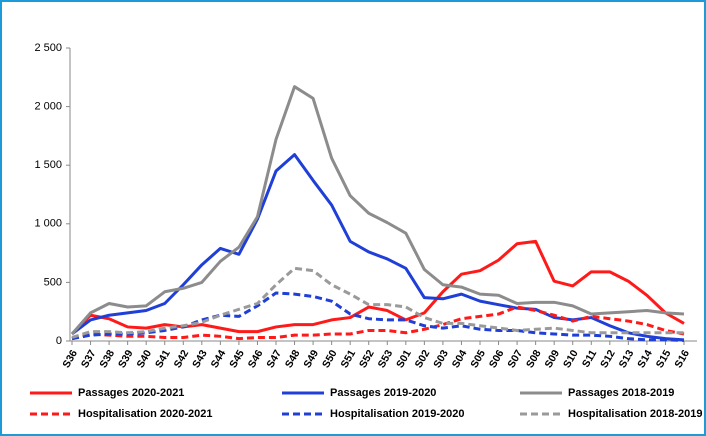  I want to click on legend-label: Hospitalisation 2020-2021, so click(145, 414).